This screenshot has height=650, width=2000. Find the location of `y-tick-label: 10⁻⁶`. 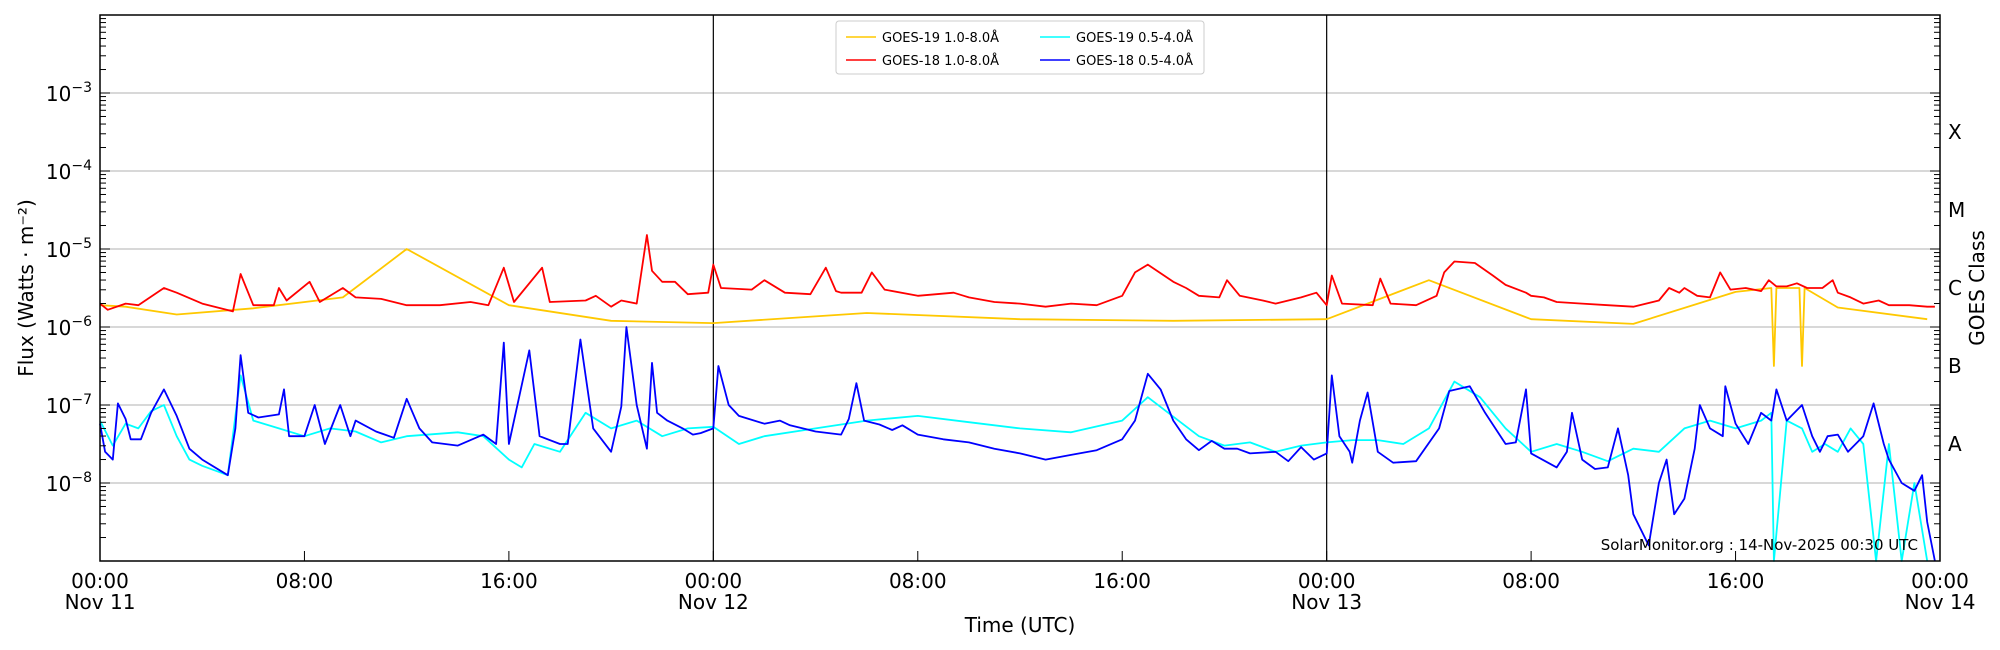

y-tick-label: 10⁻⁶ is located at coordinates (69, 327).